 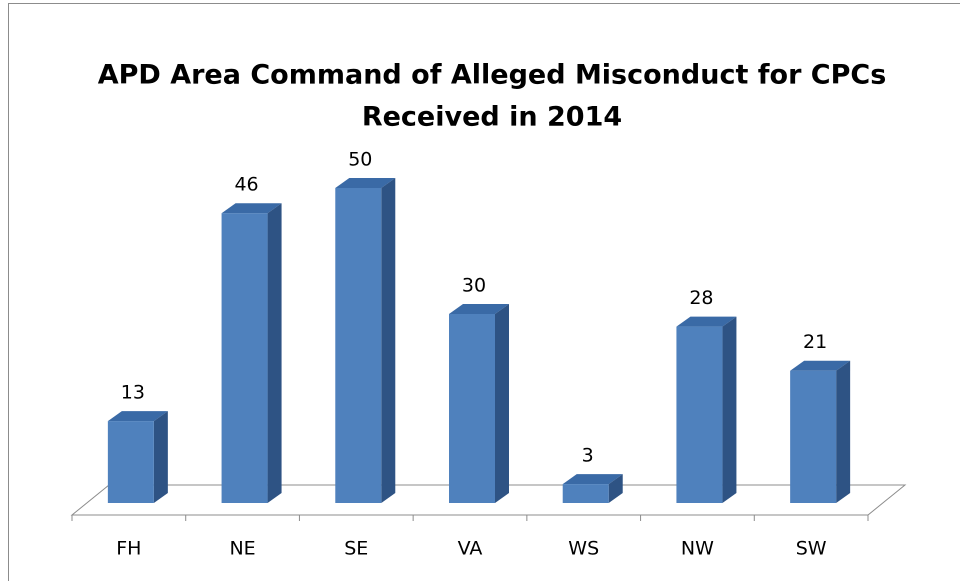 I want to click on data-label: 46, so click(x=246, y=185).